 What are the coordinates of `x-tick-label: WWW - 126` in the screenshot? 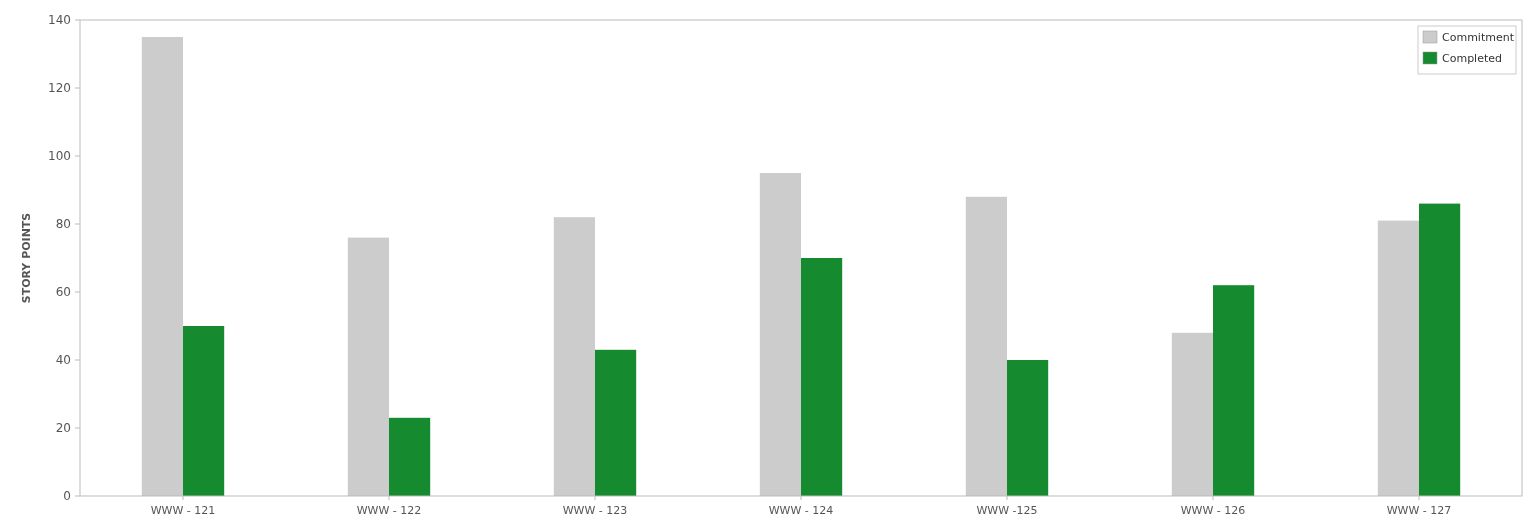 It's located at (1213, 510).